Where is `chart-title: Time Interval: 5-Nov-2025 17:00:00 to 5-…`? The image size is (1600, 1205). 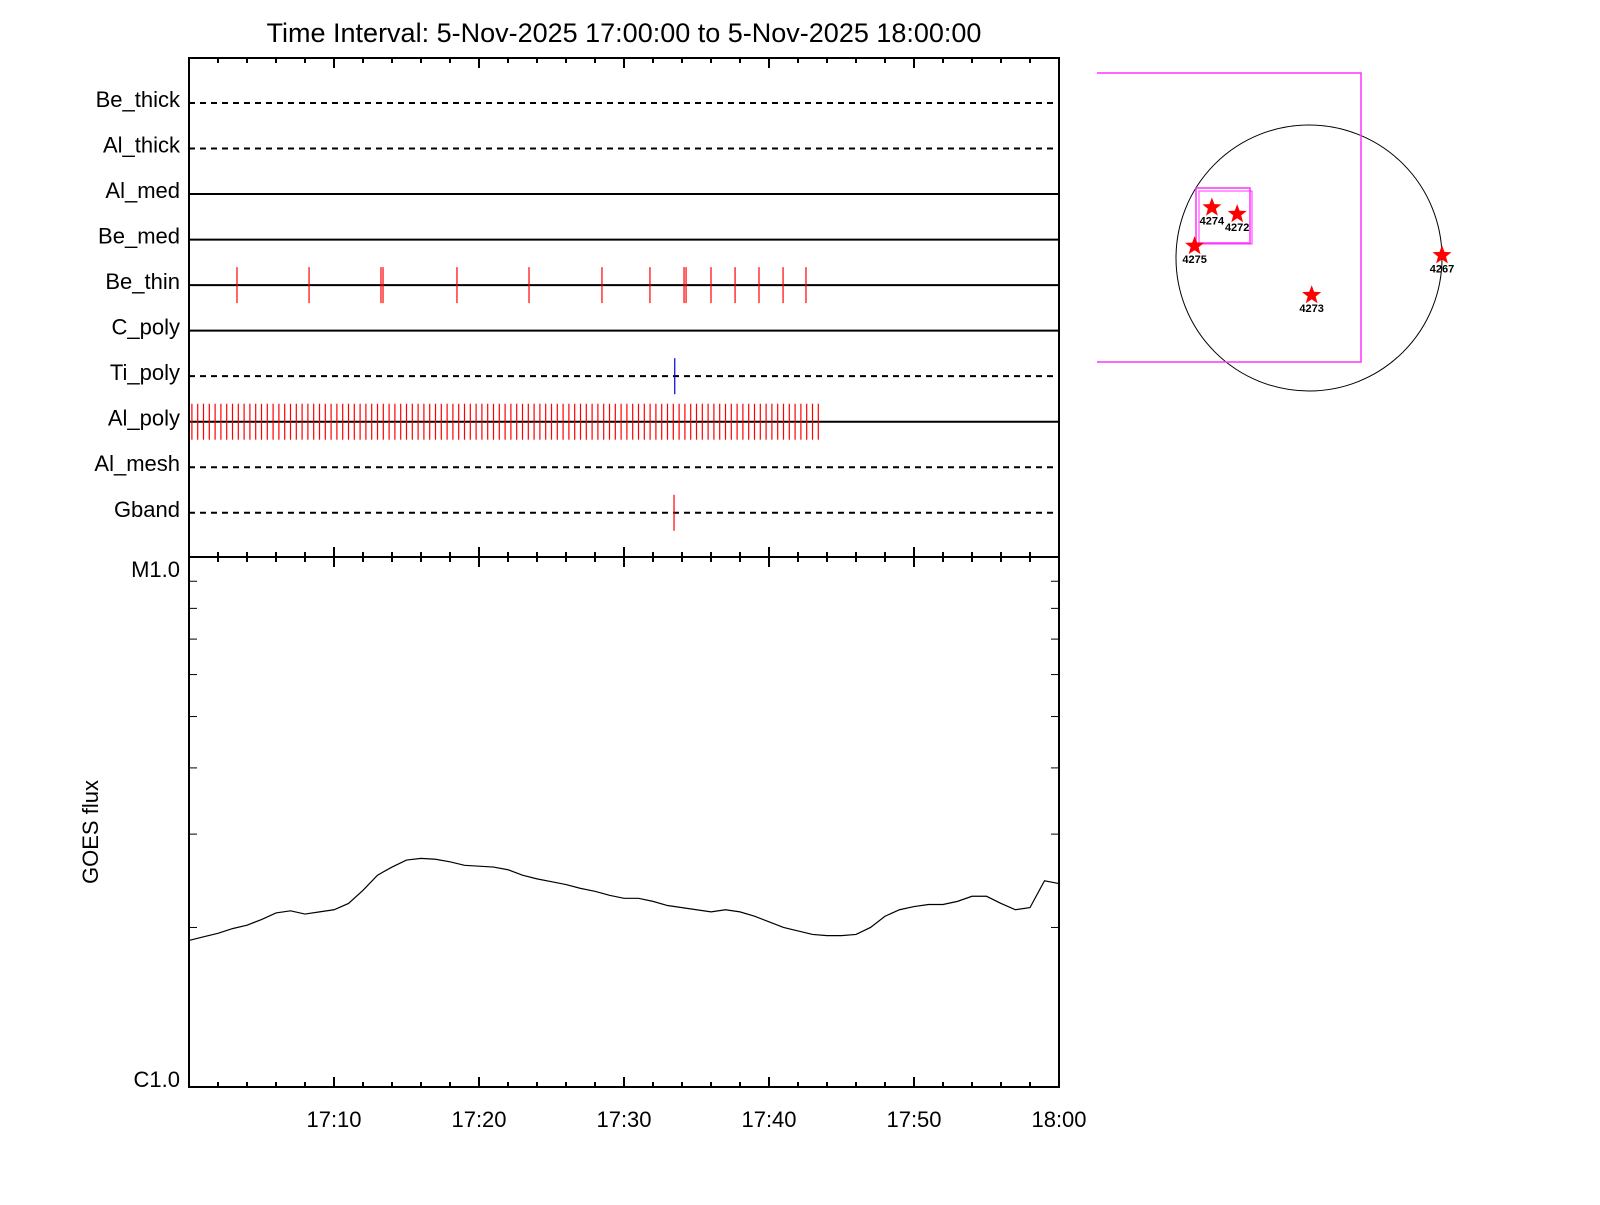 chart-title: Time Interval: 5-Nov-2025 17:00:00 to 5-… is located at coordinates (624, 33).